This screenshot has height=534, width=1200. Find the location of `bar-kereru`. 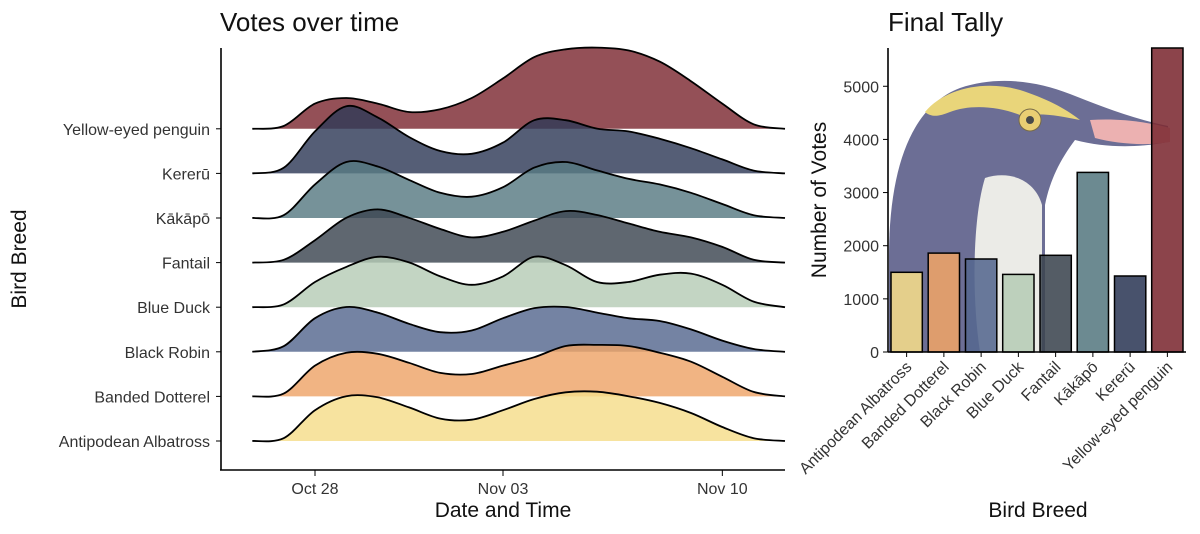

bar-kereru is located at coordinates (1130, 314).